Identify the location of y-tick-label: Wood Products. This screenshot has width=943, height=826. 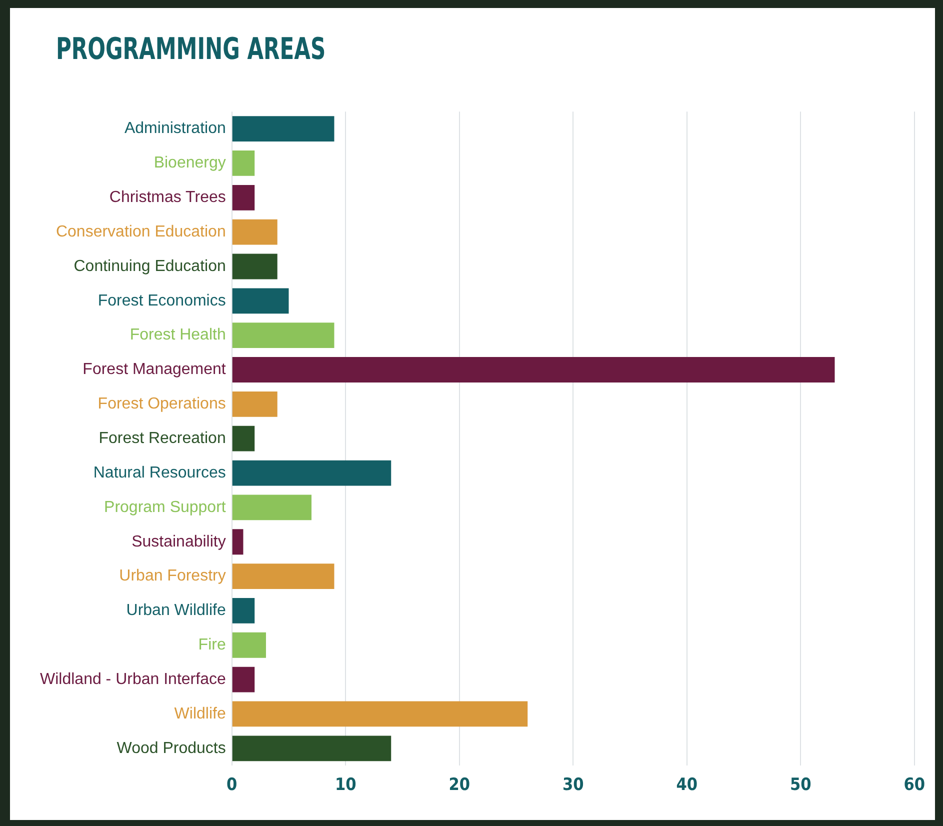
(171, 748).